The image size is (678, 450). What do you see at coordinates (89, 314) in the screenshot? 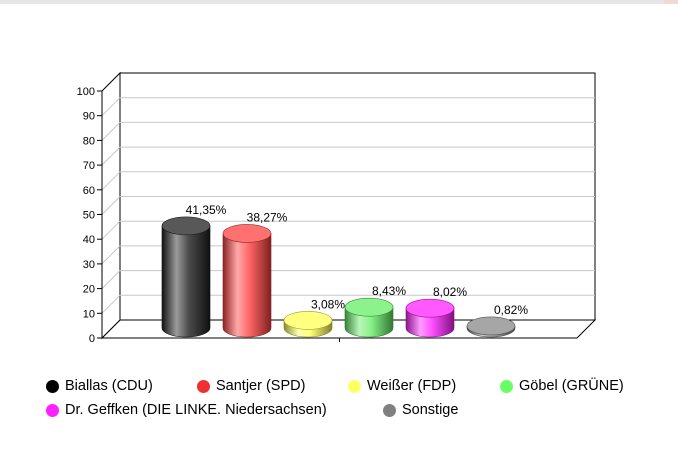
I see `y-tick-label: 10` at bounding box center [89, 314].